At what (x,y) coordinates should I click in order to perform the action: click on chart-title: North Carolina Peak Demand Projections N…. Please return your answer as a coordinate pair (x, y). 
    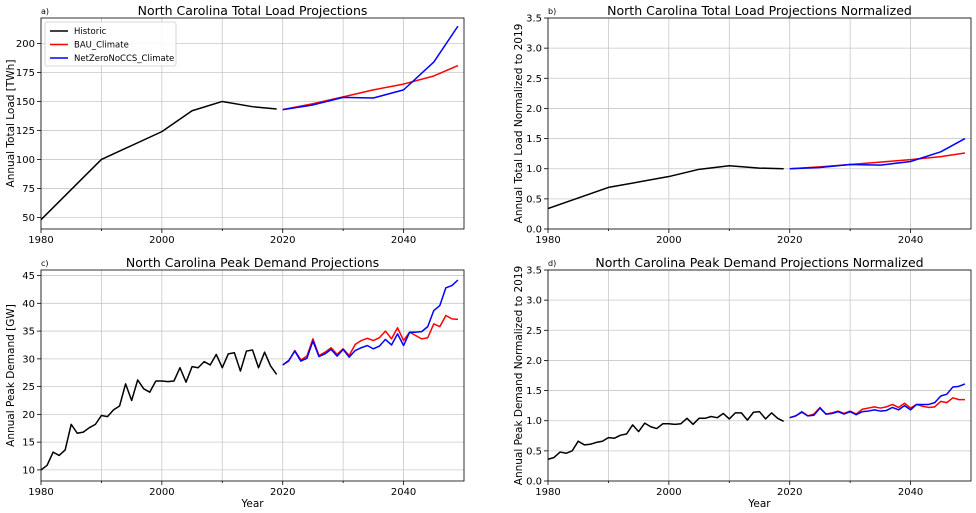
    Looking at the image, I should click on (759, 262).